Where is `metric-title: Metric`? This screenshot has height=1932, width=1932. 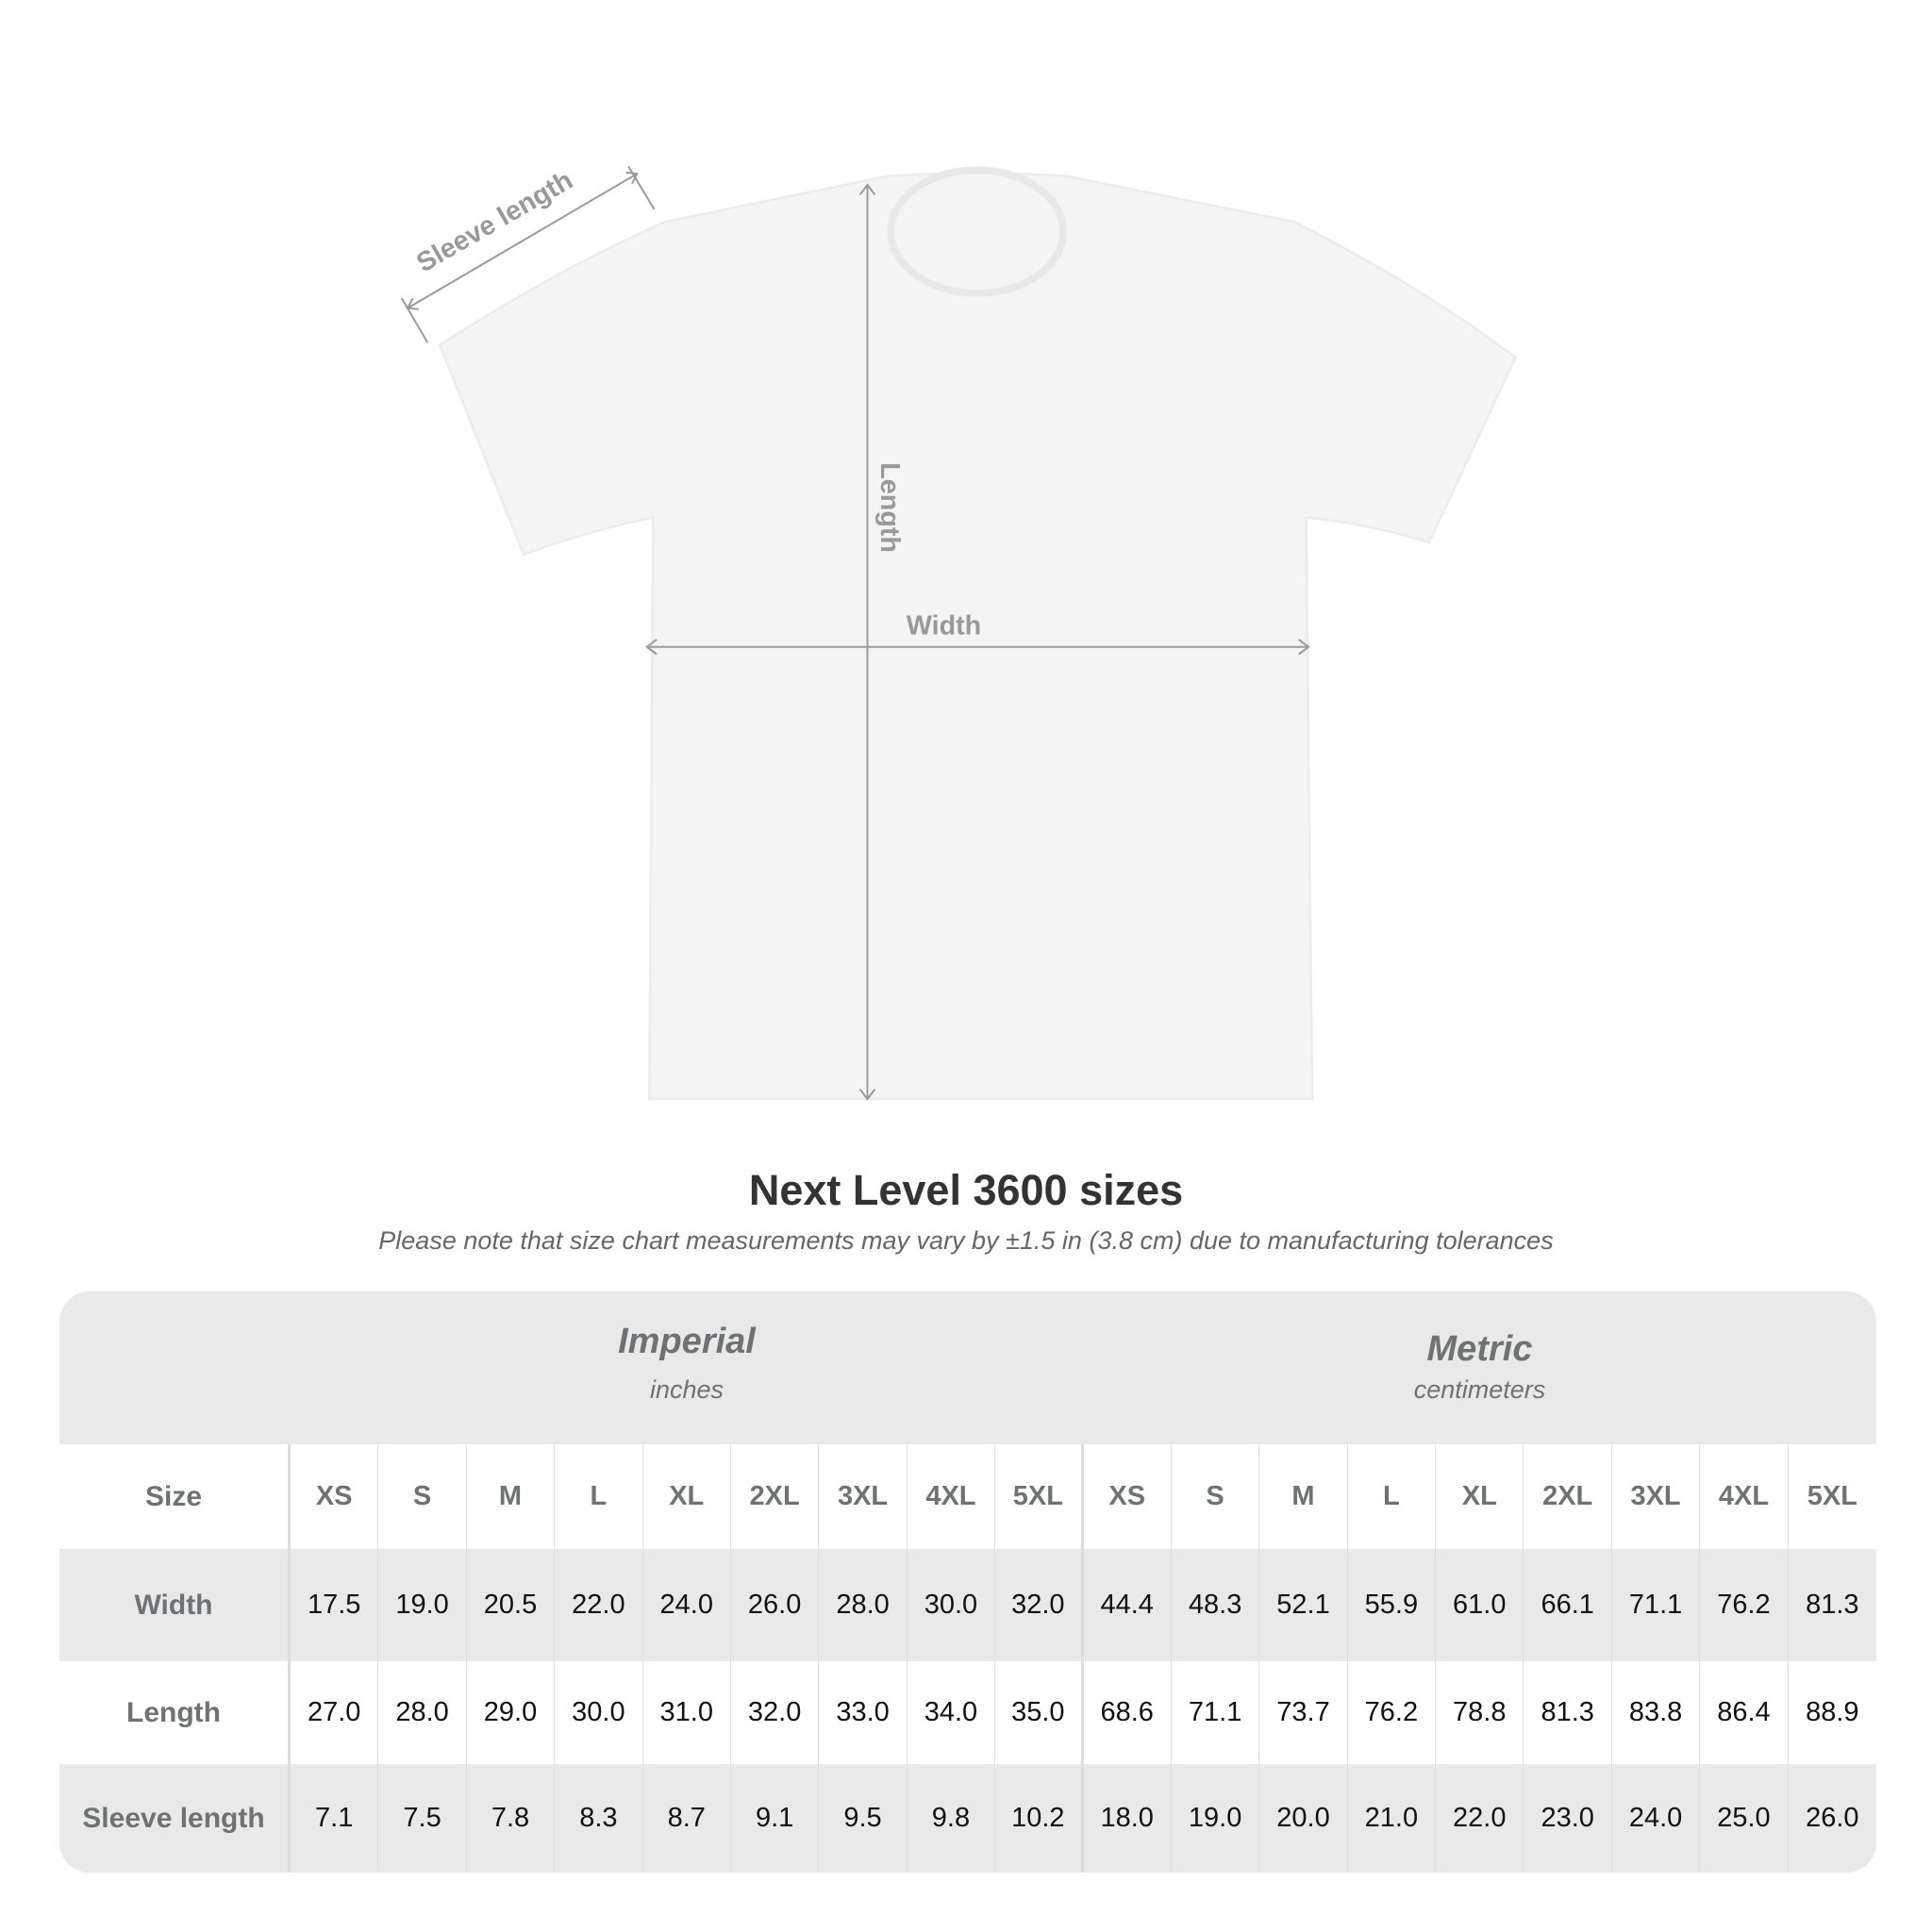 metric-title: Metric is located at coordinates (1479, 1349).